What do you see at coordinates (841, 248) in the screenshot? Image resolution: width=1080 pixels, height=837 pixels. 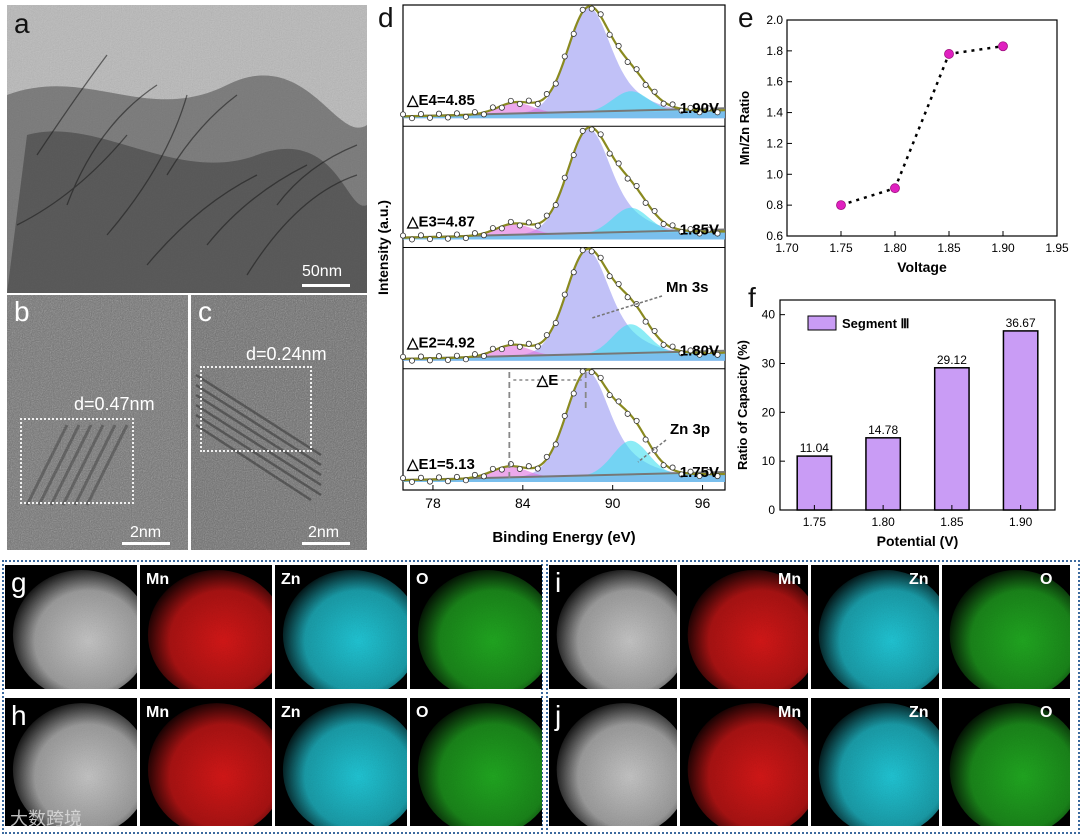 I see `x-tick-label-e: 1.75` at bounding box center [841, 248].